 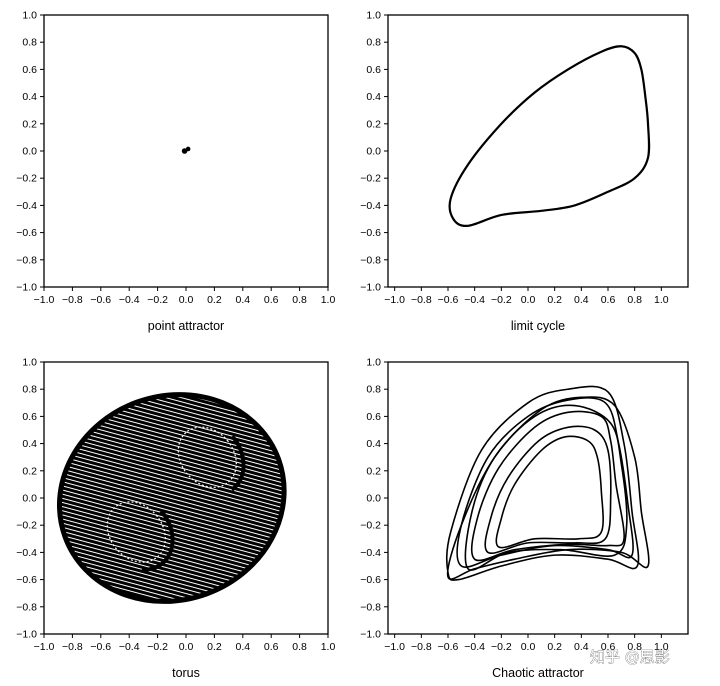 I want to click on limit-cycle-orbit, so click(x=549, y=136).